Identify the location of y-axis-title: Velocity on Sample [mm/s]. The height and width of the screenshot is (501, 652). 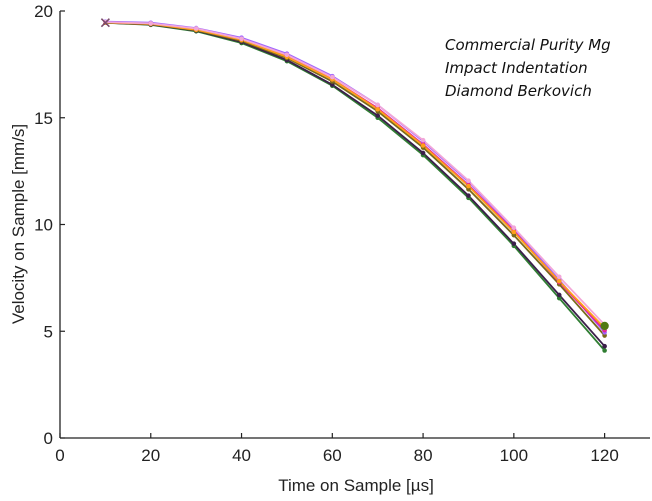
(18, 224).